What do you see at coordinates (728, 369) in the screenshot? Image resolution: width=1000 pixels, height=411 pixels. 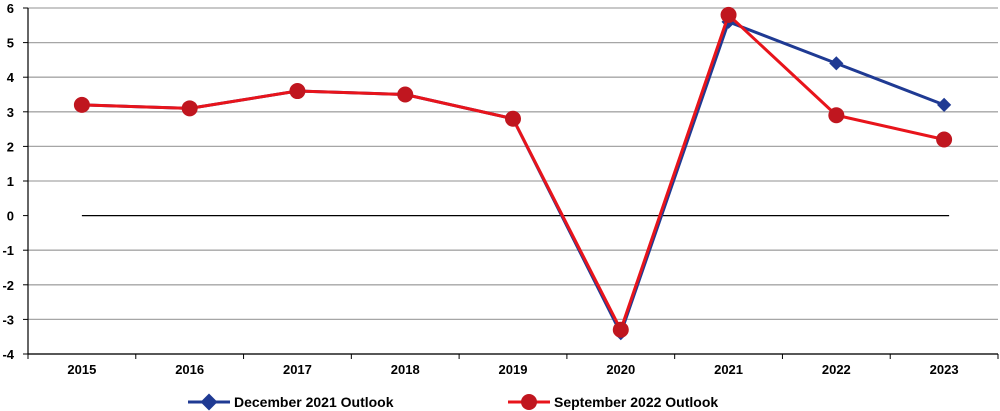 I see `x-tick-label: 2021` at bounding box center [728, 369].